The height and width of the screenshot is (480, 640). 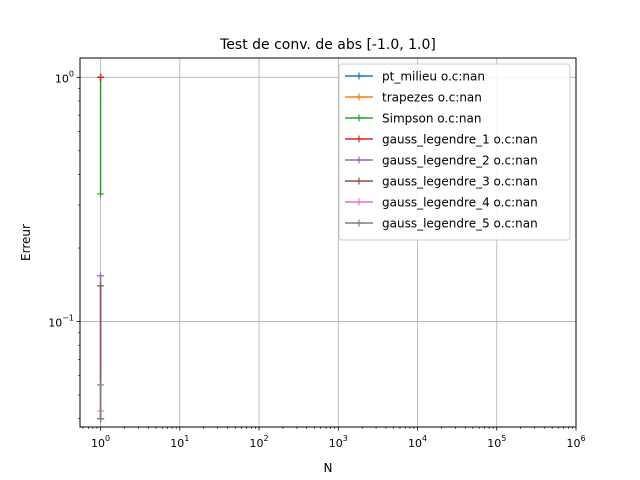 What do you see at coordinates (460, 182) in the screenshot?
I see `legend-label: gauss_legendre_3 o.c:nan` at bounding box center [460, 182].